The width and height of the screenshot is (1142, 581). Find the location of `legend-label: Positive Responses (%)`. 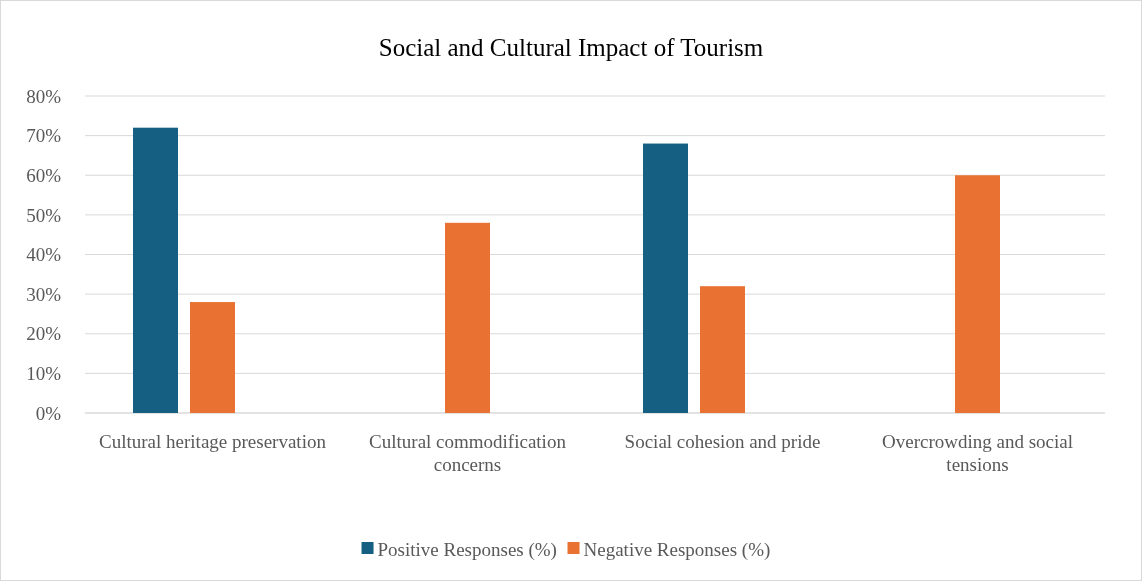

legend-label: Positive Responses (%) is located at coordinates (467, 549).